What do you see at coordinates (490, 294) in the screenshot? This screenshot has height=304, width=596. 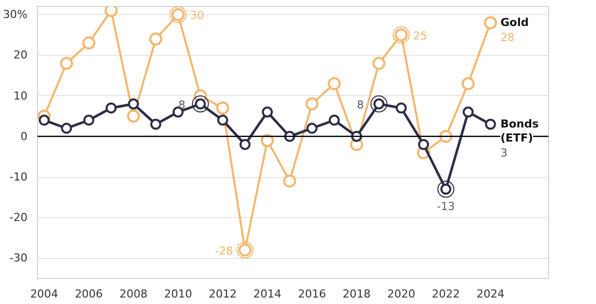 I see `x-tick-label: 2024` at bounding box center [490, 294].